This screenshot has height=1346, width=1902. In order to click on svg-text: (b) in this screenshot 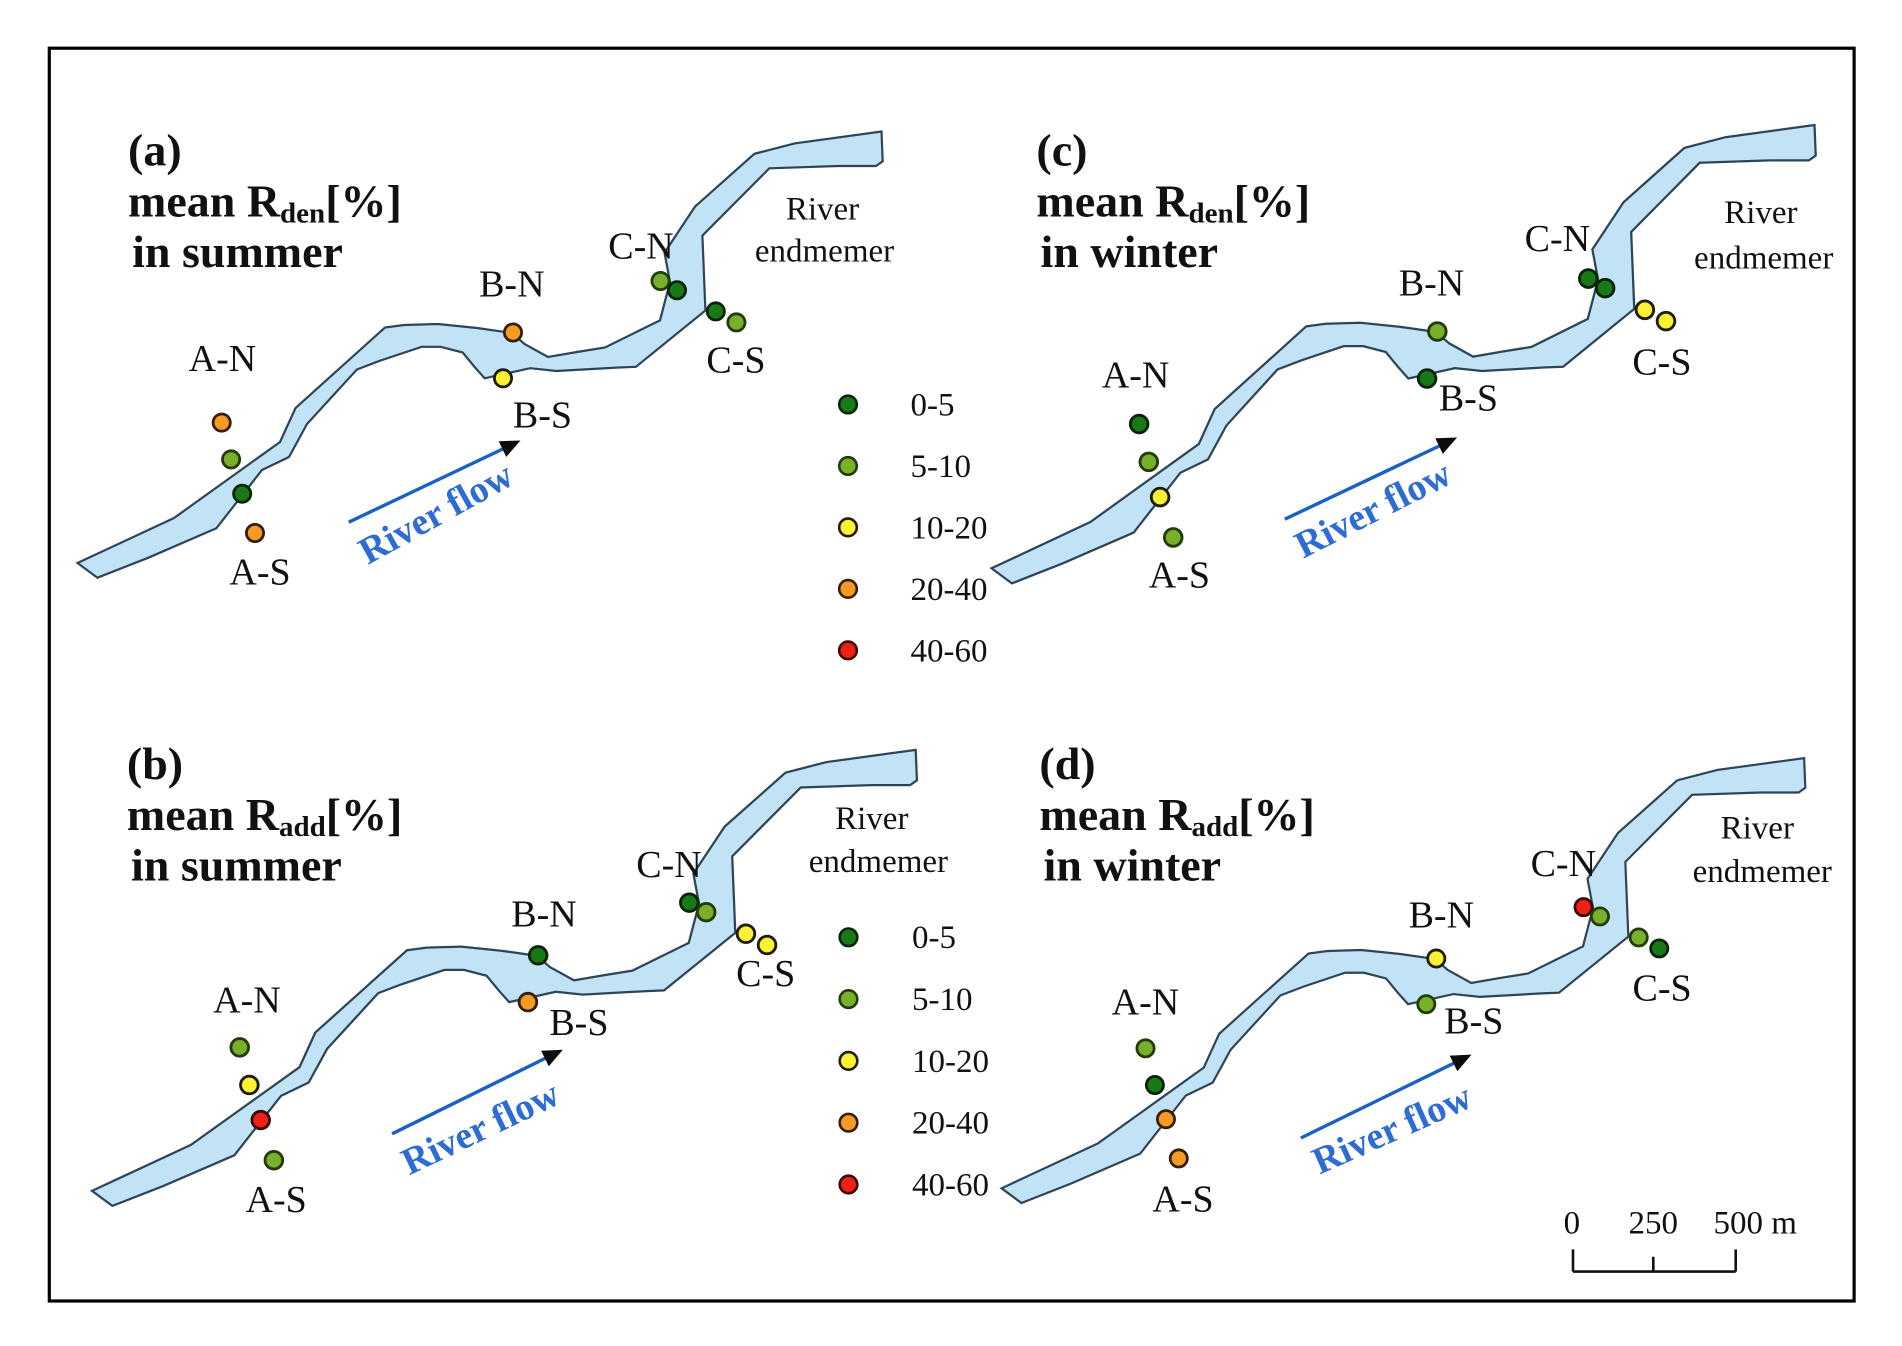, I will do `click(155, 763)`.